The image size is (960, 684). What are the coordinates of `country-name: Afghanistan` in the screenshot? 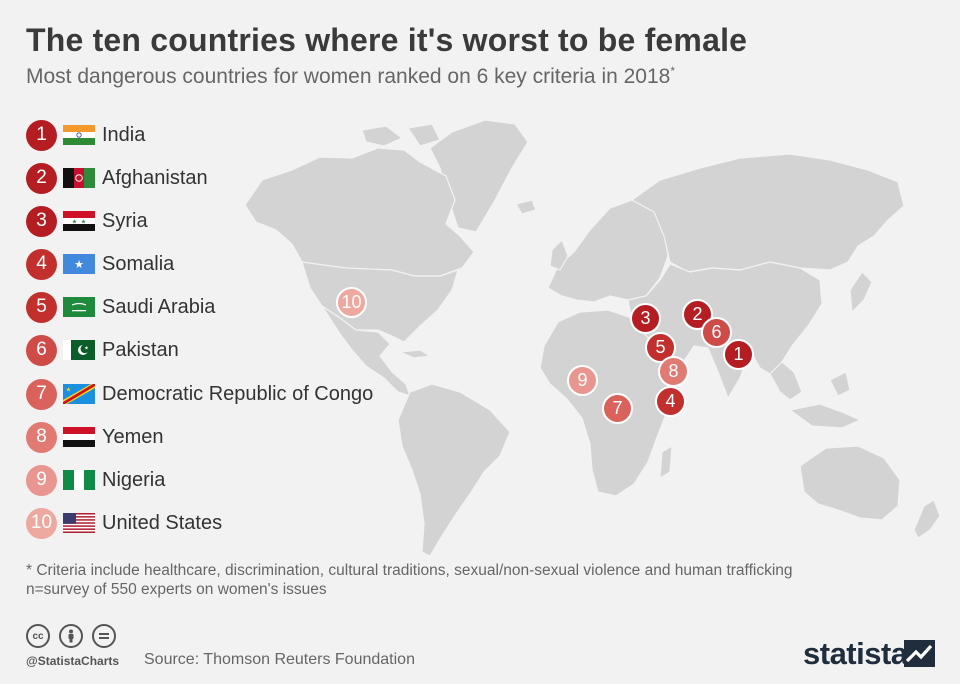 It's located at (155, 177).